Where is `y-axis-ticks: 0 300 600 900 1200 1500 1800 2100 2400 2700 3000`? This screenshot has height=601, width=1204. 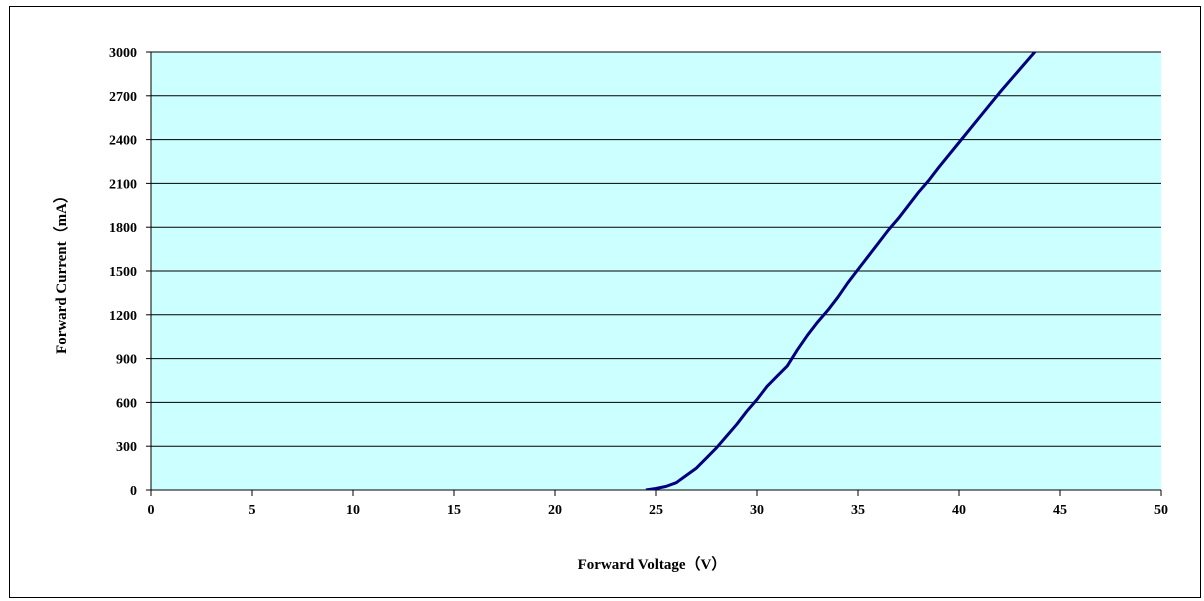 y-axis-ticks: 0 300 600 900 1200 1500 1800 2100 2400 2700 3000 is located at coordinates (130, 272).